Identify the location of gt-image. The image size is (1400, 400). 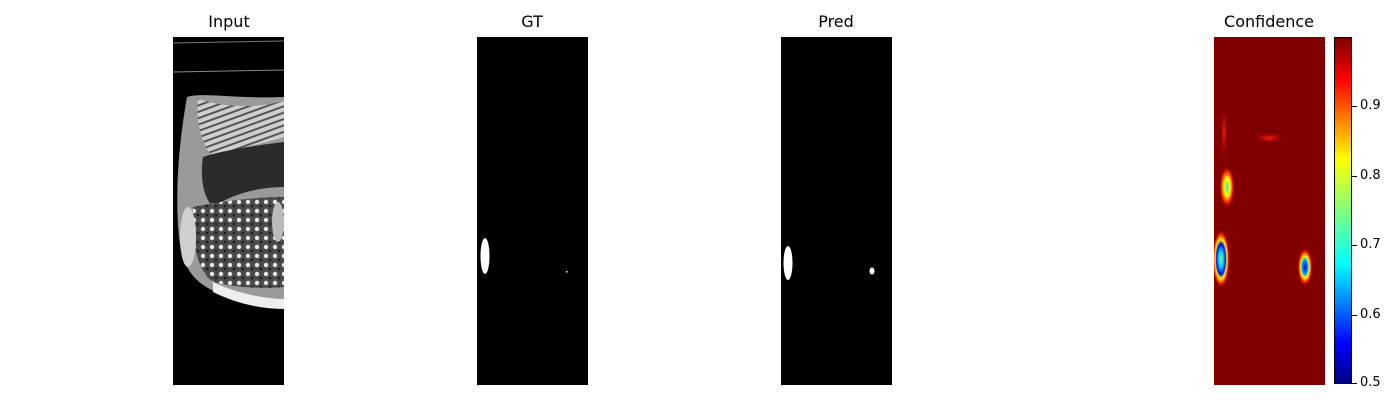
(532, 211).